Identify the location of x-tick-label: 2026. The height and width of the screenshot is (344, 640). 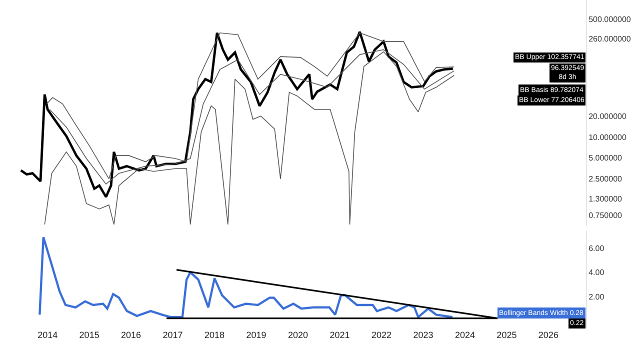
(548, 335).